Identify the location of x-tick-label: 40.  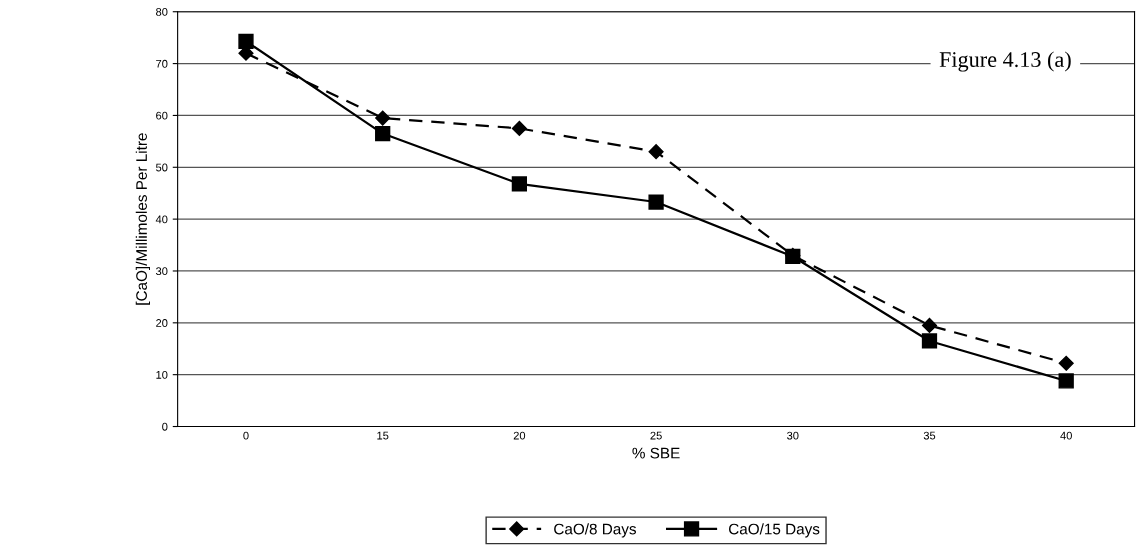
(1066, 435).